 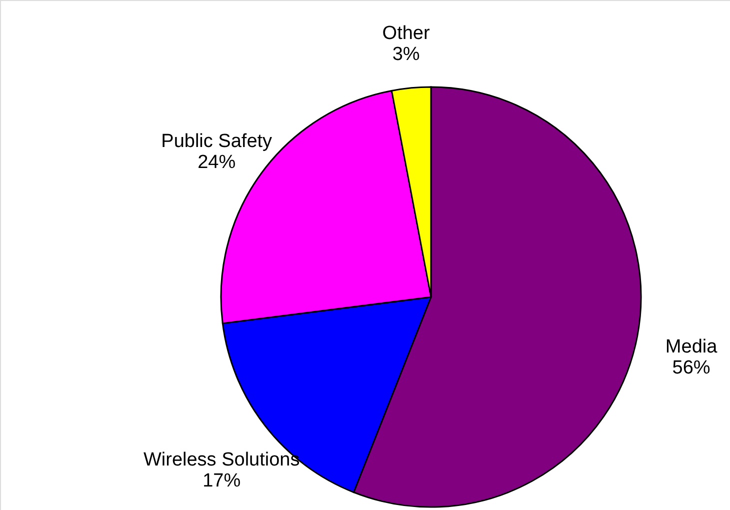 I want to click on data-label: 17%, so click(x=221, y=481).